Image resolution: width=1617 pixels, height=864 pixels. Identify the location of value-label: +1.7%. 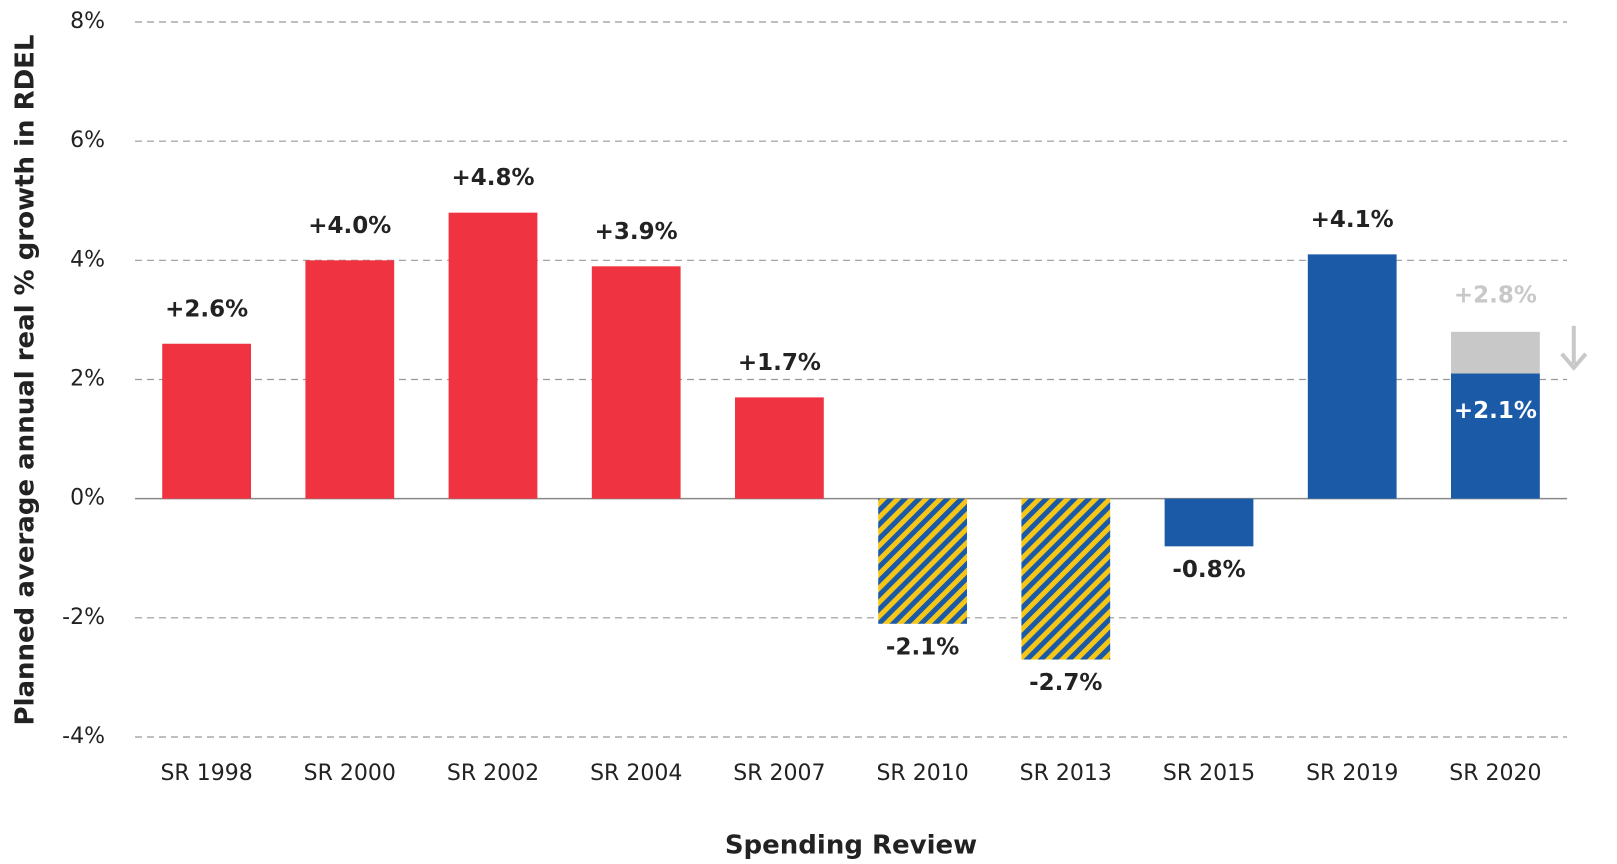
(779, 363).